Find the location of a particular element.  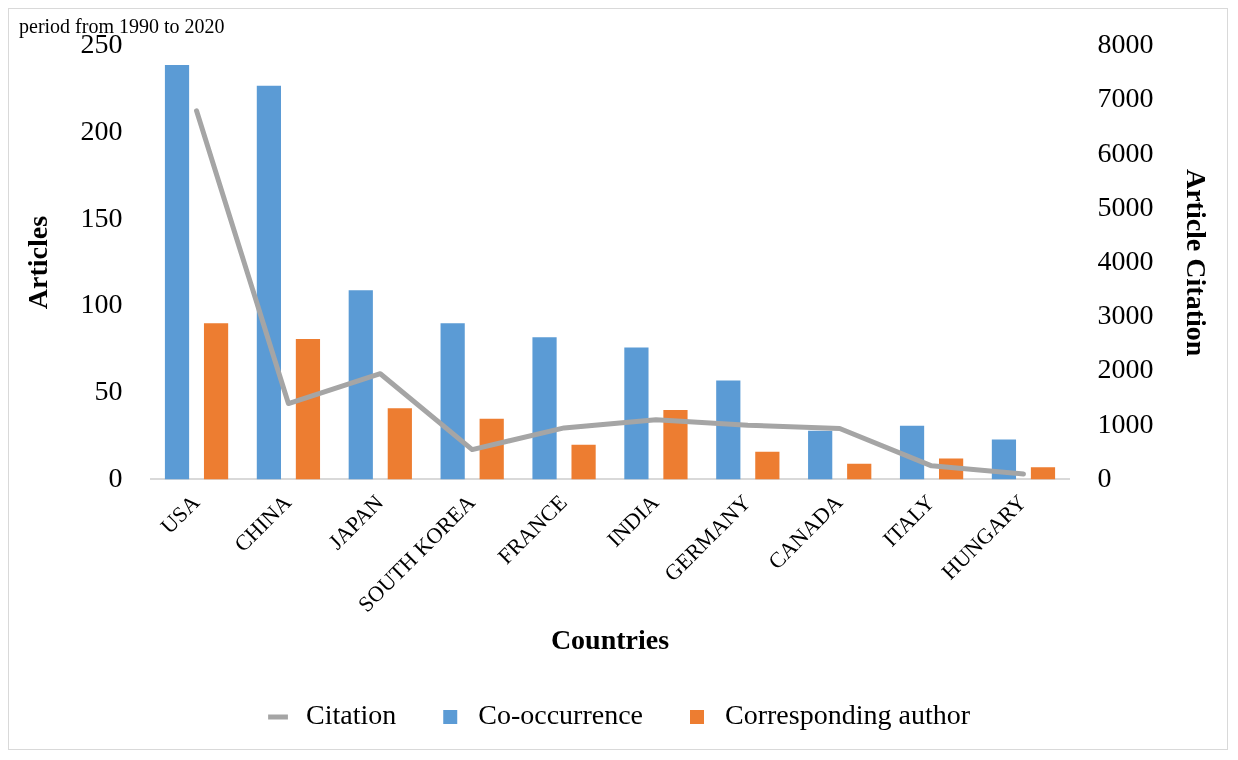

y2-tick-label: 6000 is located at coordinates (1125, 152).